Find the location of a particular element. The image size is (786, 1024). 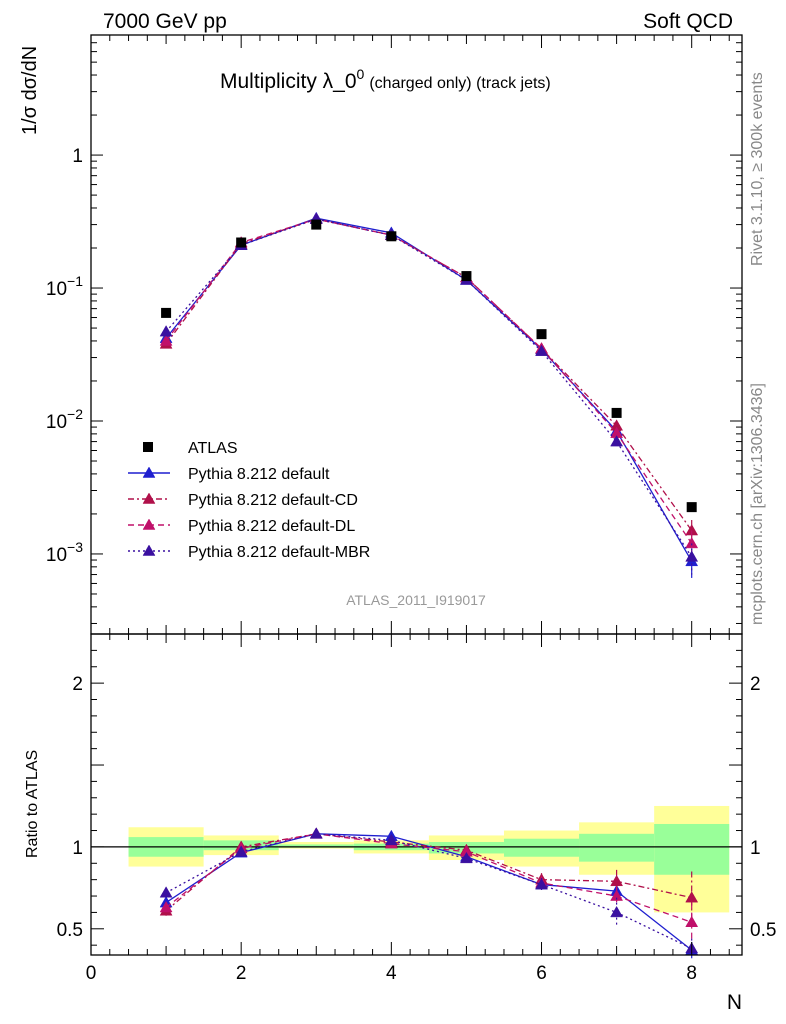

x-tick-label: 0 is located at coordinates (91, 973).